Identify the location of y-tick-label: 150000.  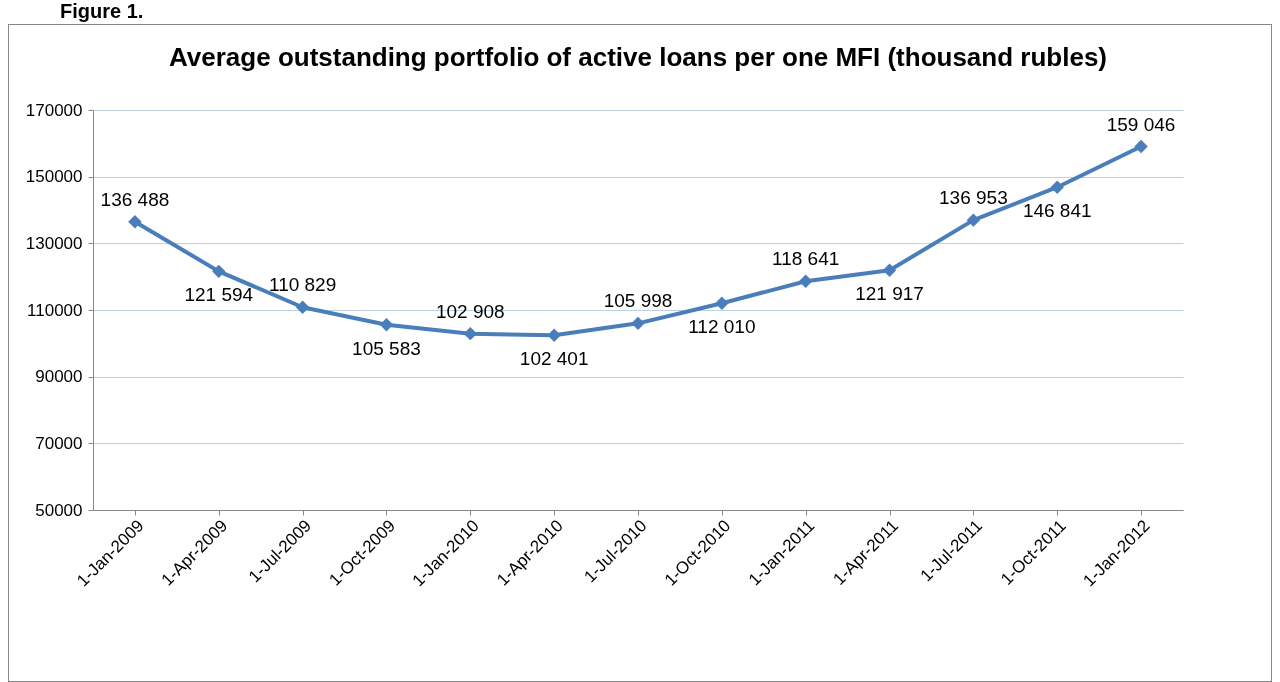
(54, 177).